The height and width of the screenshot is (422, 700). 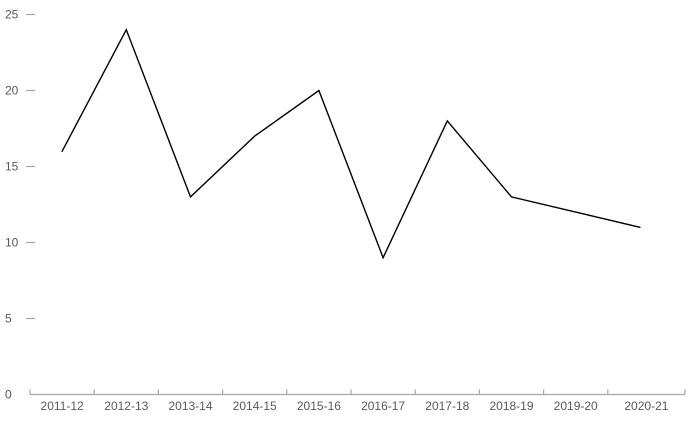 What do you see at coordinates (511, 406) in the screenshot?
I see `x-axis-category-label: 2018-19` at bounding box center [511, 406].